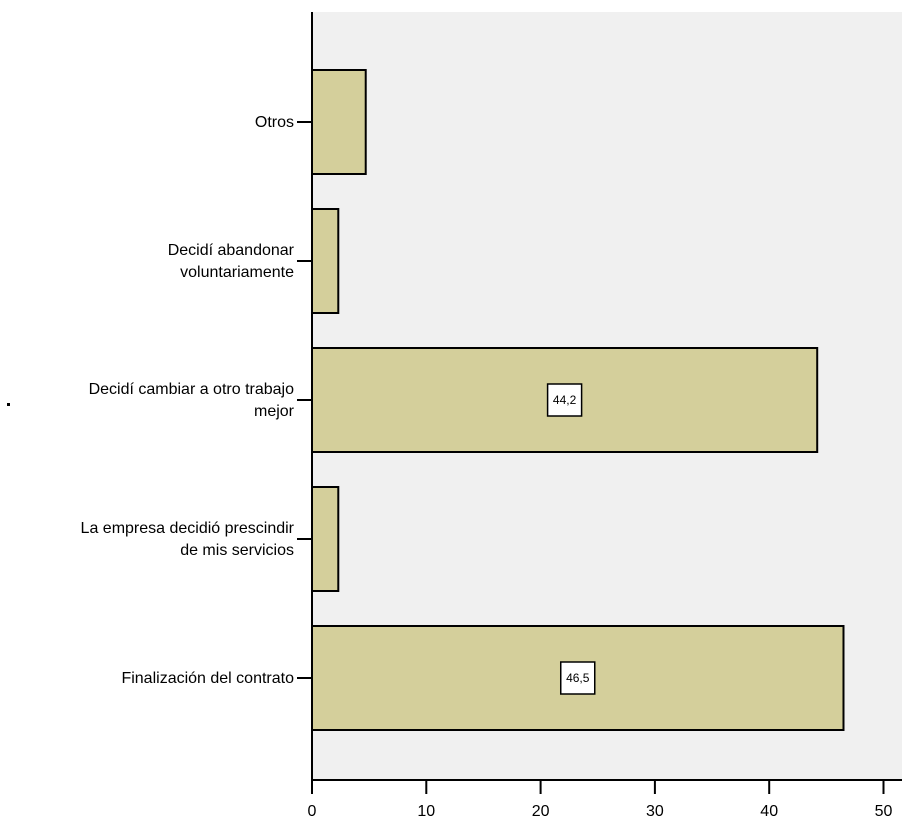 This screenshot has height=837, width=902. Describe the element at coordinates (884, 811) in the screenshot. I see `x-tick-label: 50` at that location.